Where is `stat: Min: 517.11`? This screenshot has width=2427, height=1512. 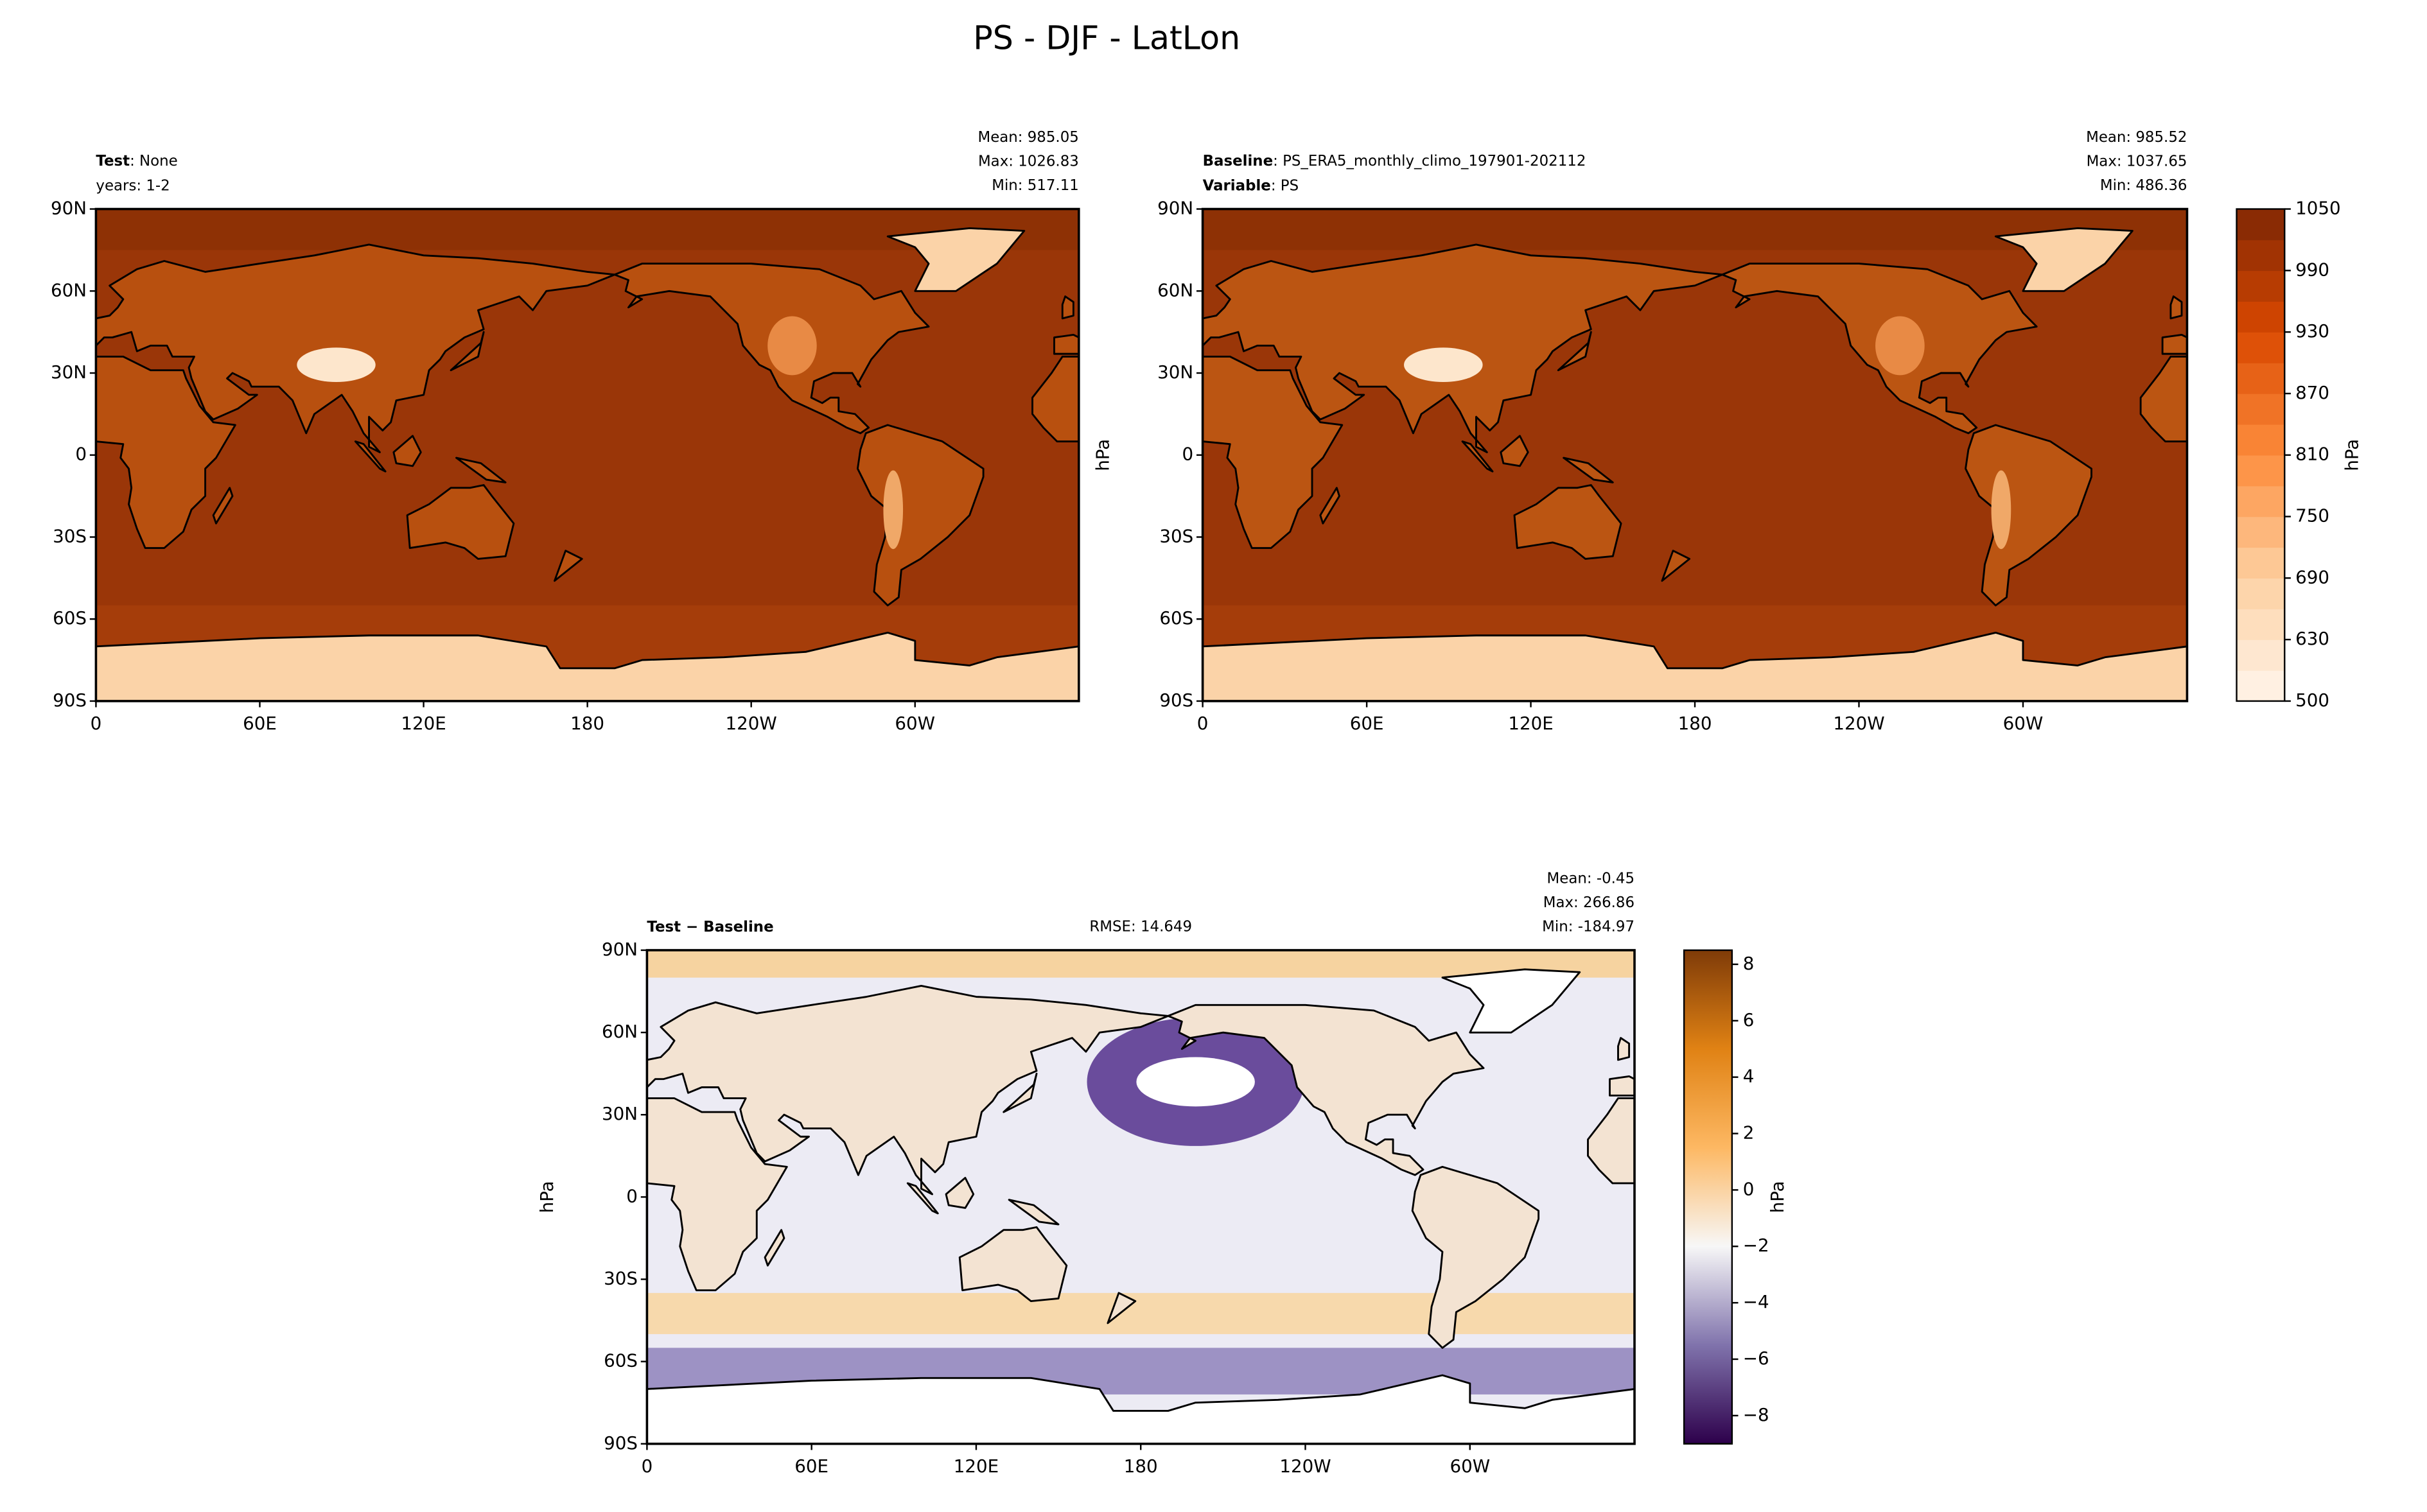 stat: Min: 517.11 is located at coordinates (1035, 185).